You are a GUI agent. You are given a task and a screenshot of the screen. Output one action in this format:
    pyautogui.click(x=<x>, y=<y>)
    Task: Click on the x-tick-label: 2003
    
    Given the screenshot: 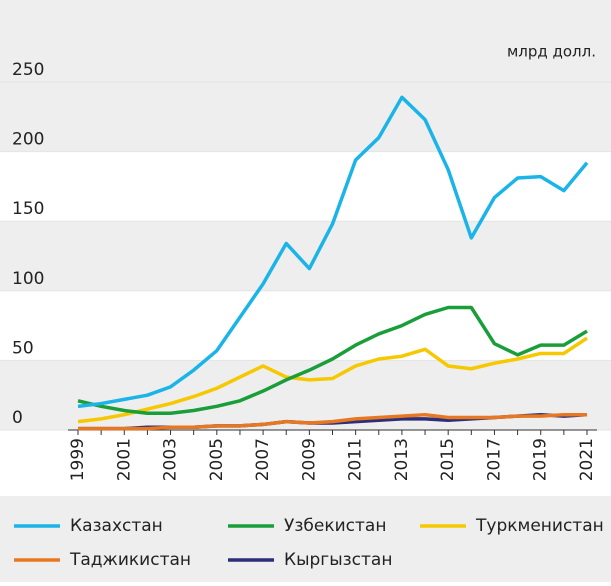 What is the action you would take?
    pyautogui.click(x=171, y=459)
    